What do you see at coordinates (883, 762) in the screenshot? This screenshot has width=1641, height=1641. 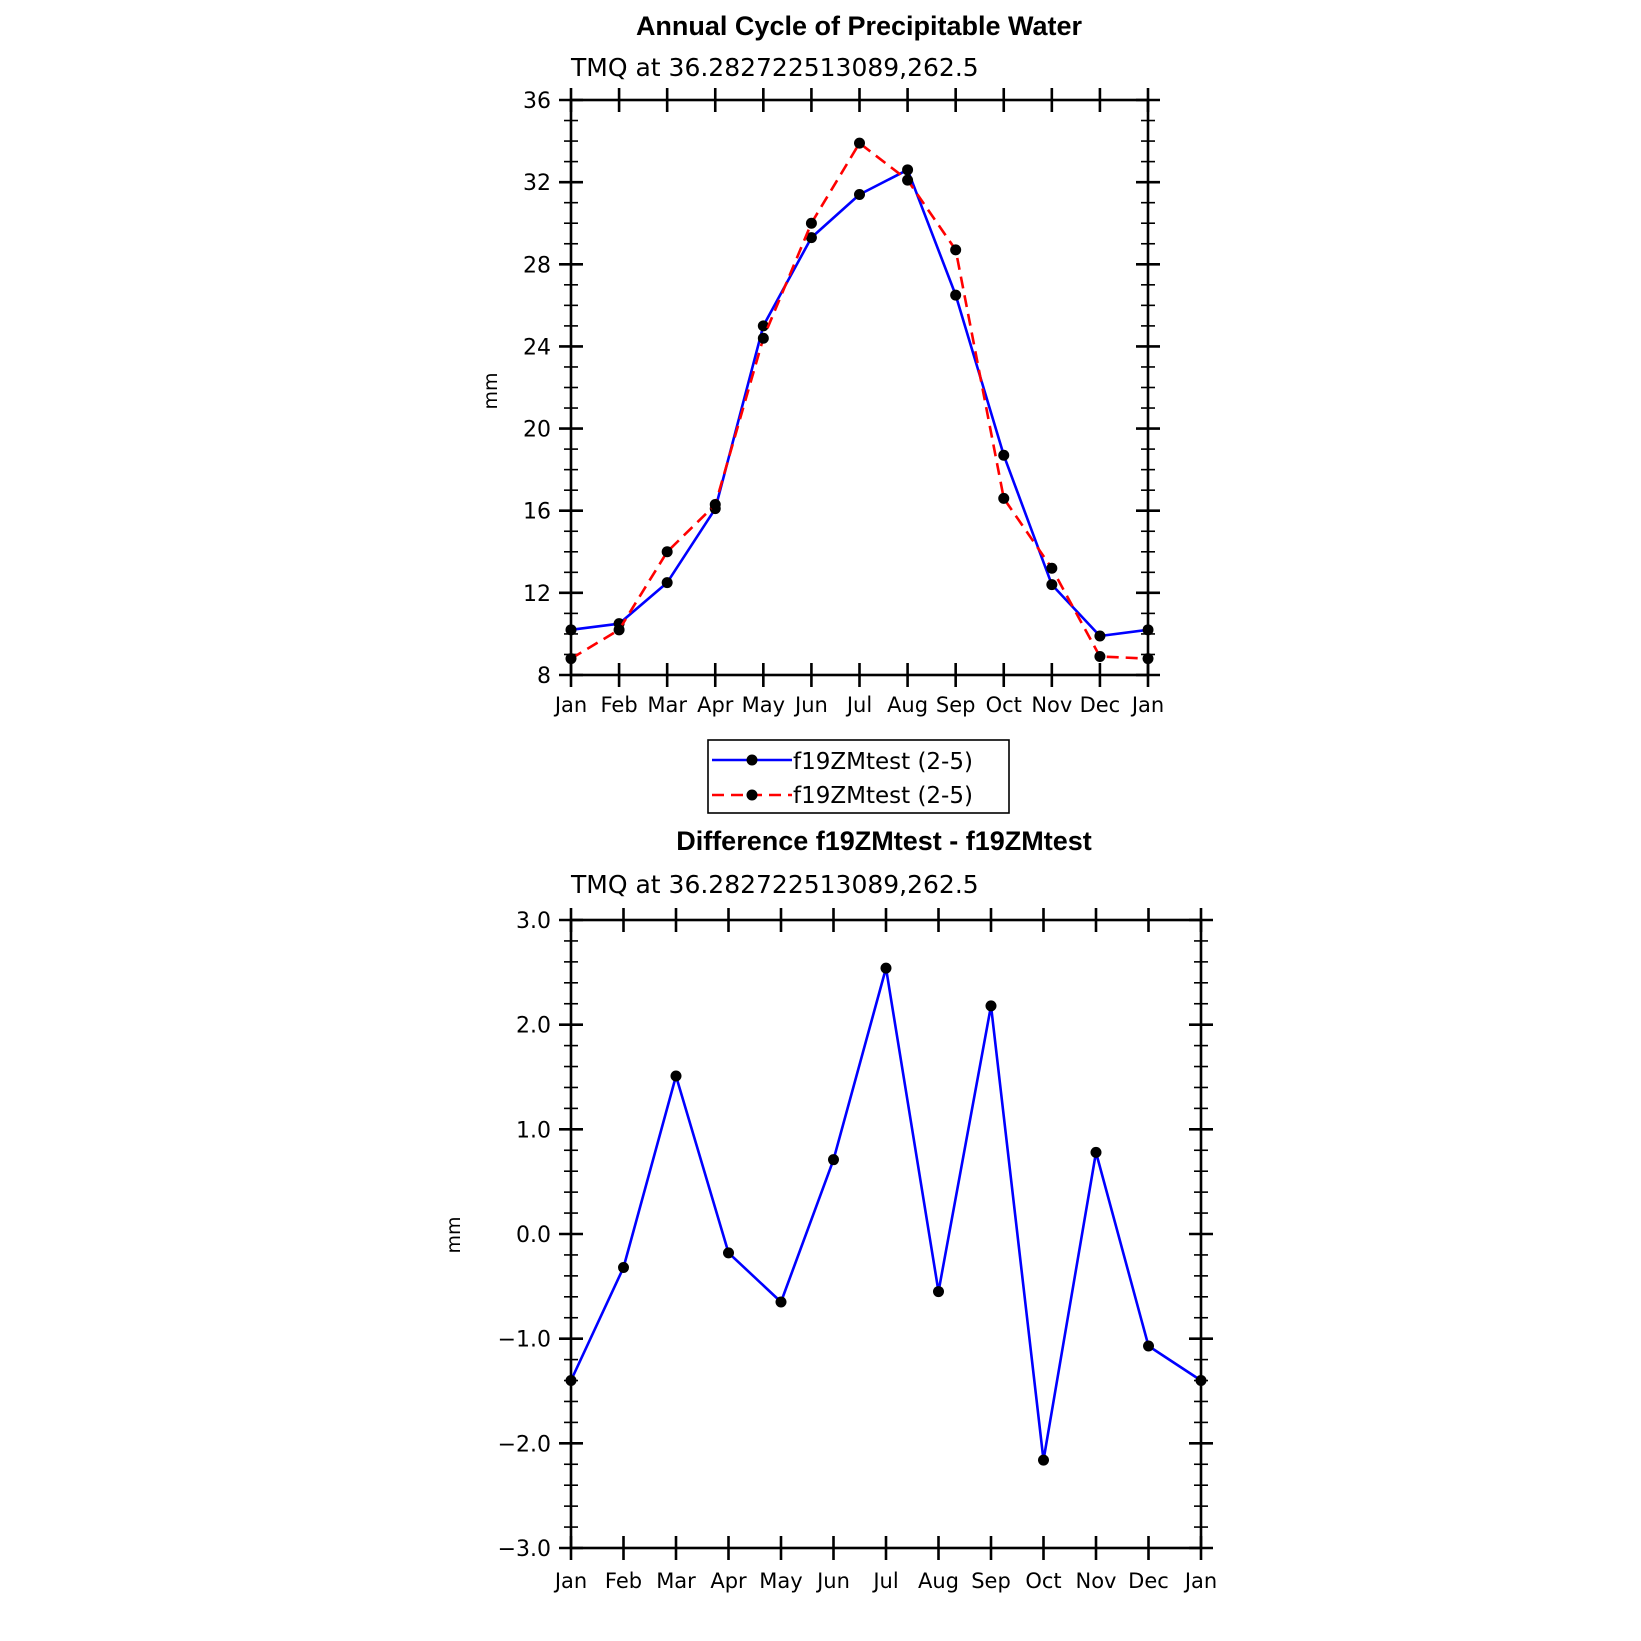 I see `legend-label-1: f19ZMtest (2-5)` at bounding box center [883, 762].